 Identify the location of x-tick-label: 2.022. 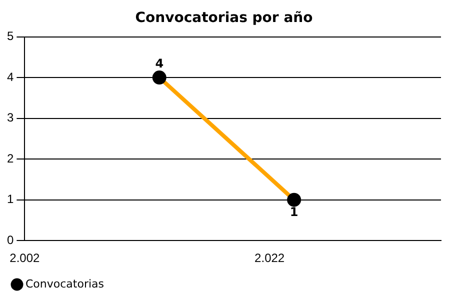
(269, 258).